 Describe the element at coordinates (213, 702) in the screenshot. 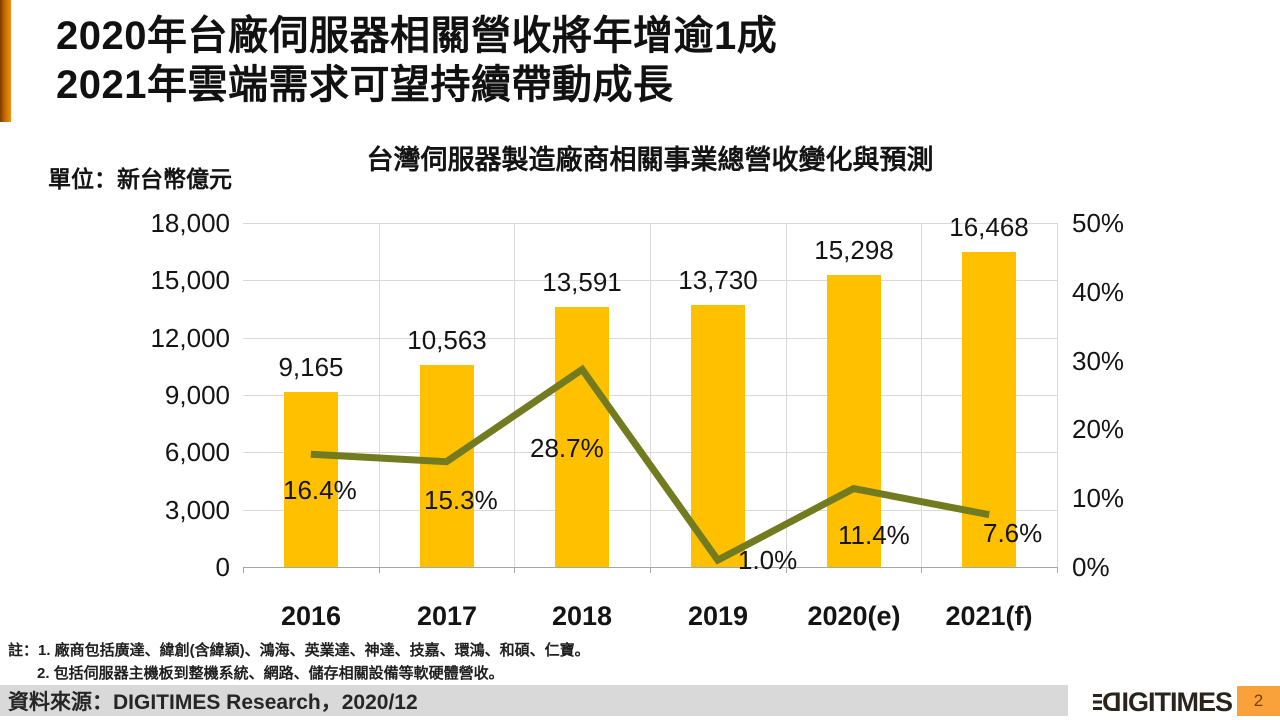

I see `source-text: 資料來源：DIGITIMES Research，2020/12` at that location.